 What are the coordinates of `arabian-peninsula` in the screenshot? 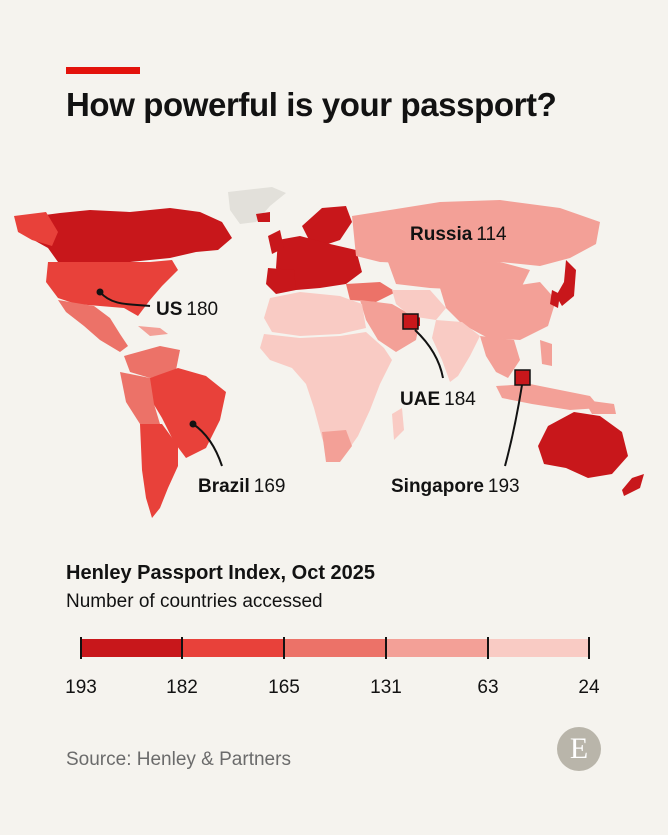 It's located at (390, 326).